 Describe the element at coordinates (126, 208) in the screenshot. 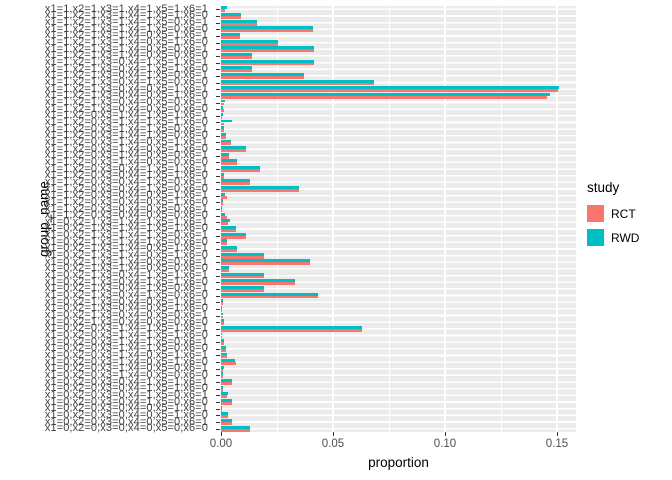

I see `y-tick-label: x1=1,x2=0,x3=0,x4=0,x5=0,x6=1` at that location.